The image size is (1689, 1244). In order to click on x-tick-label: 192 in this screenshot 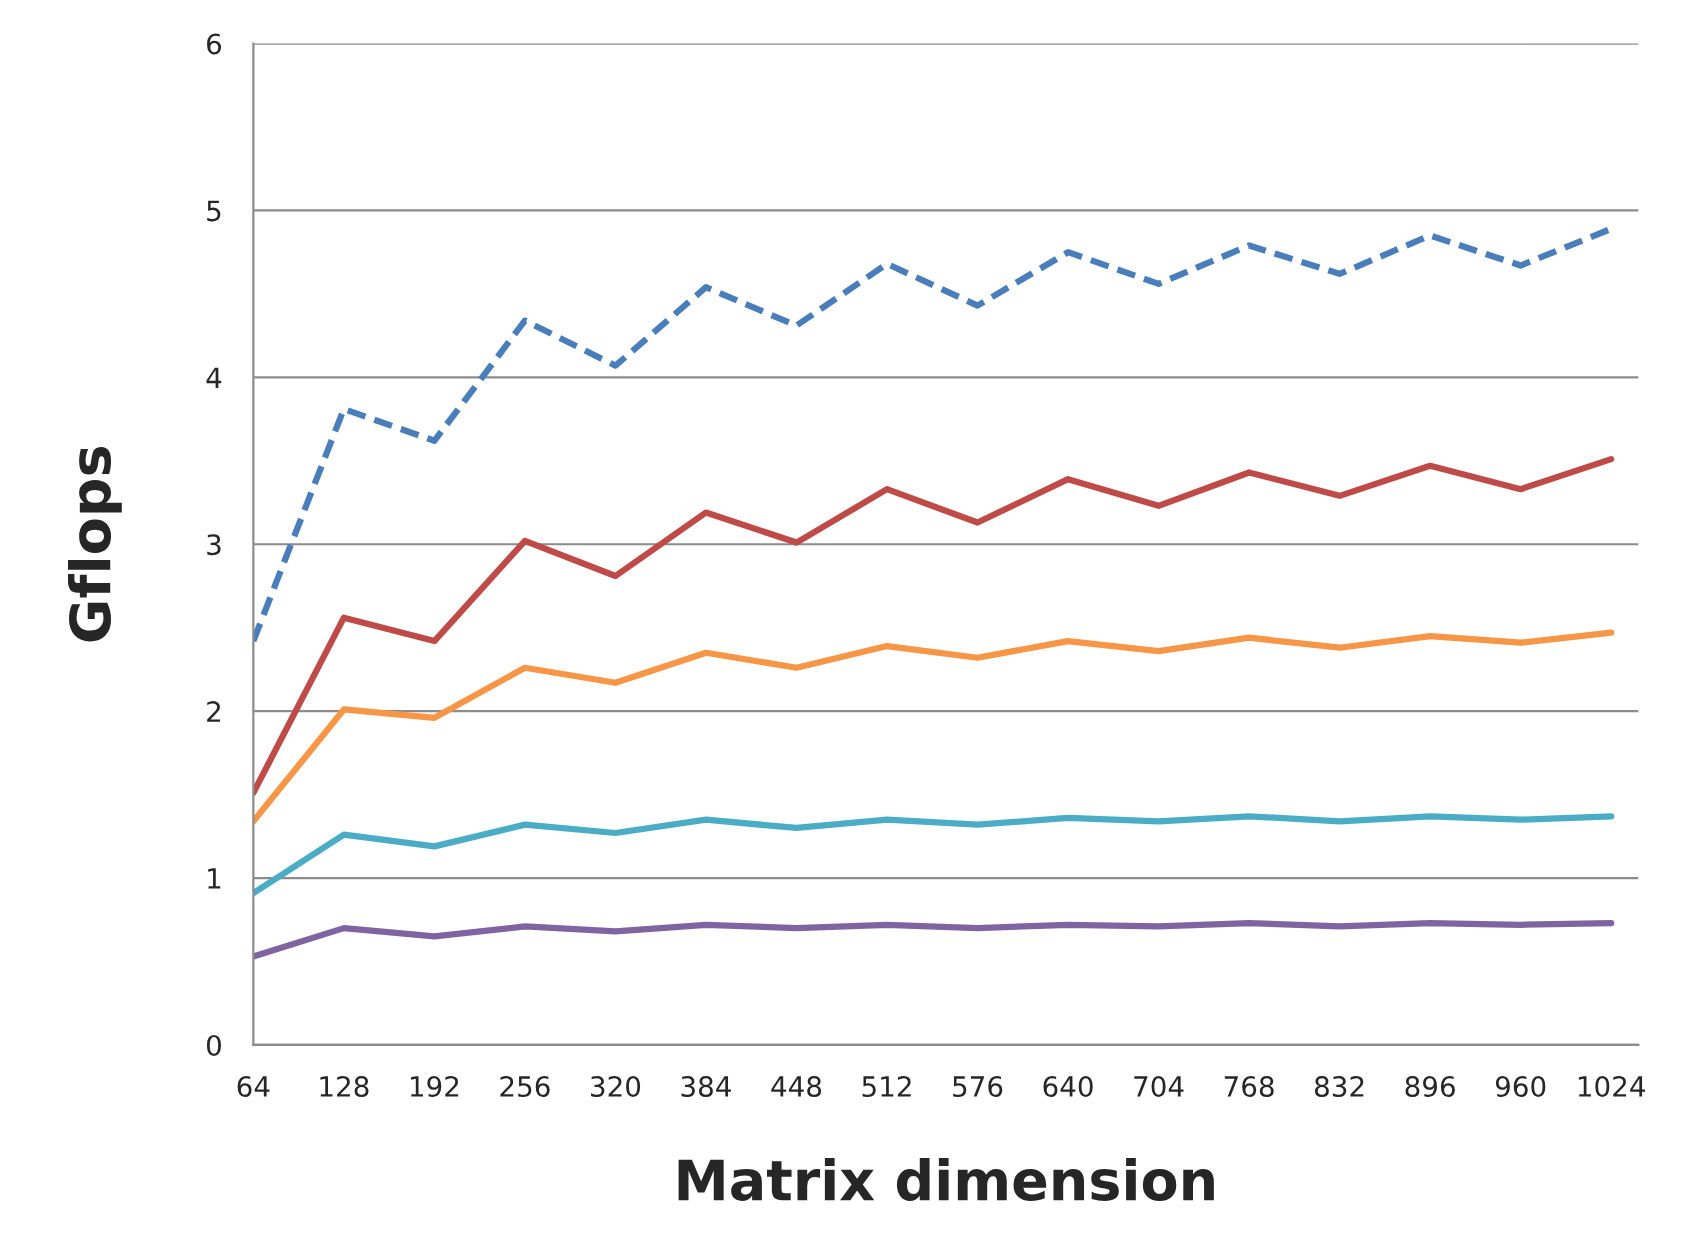, I will do `click(434, 1087)`.